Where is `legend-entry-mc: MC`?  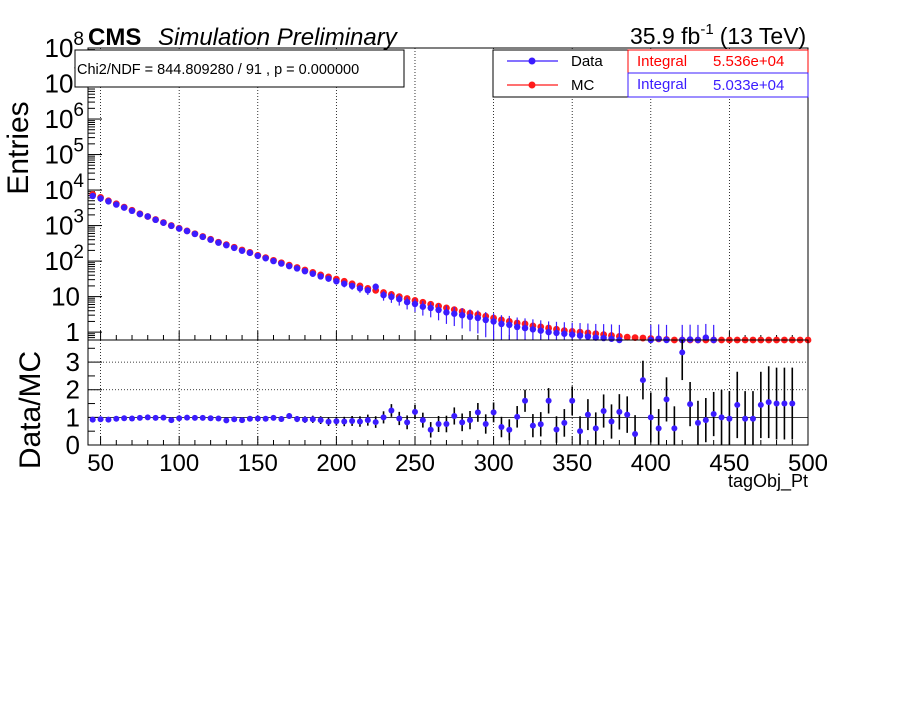 legend-entry-mc: MC is located at coordinates (550, 85).